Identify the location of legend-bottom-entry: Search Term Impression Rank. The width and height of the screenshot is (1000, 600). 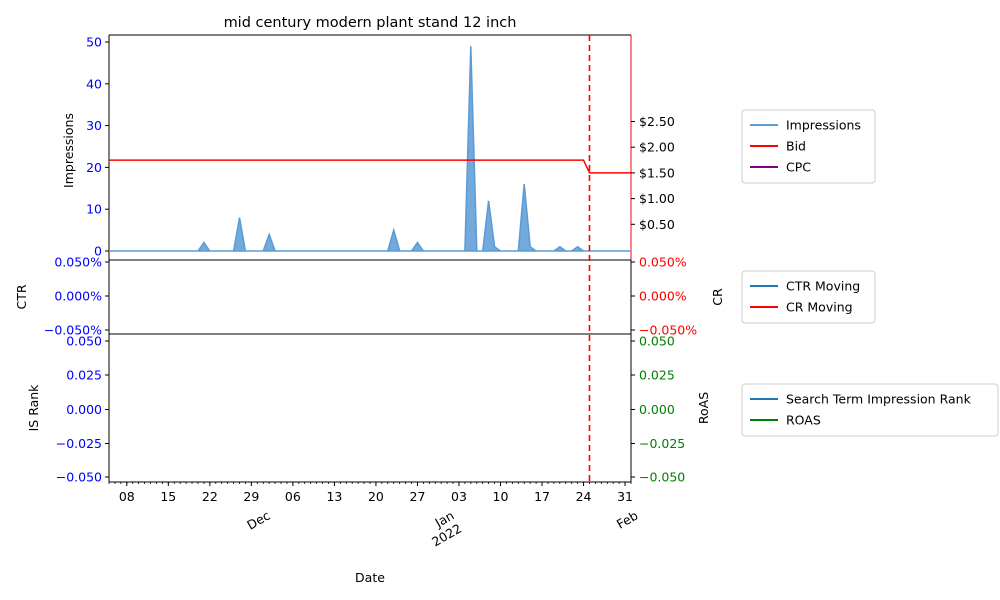
(879, 399).